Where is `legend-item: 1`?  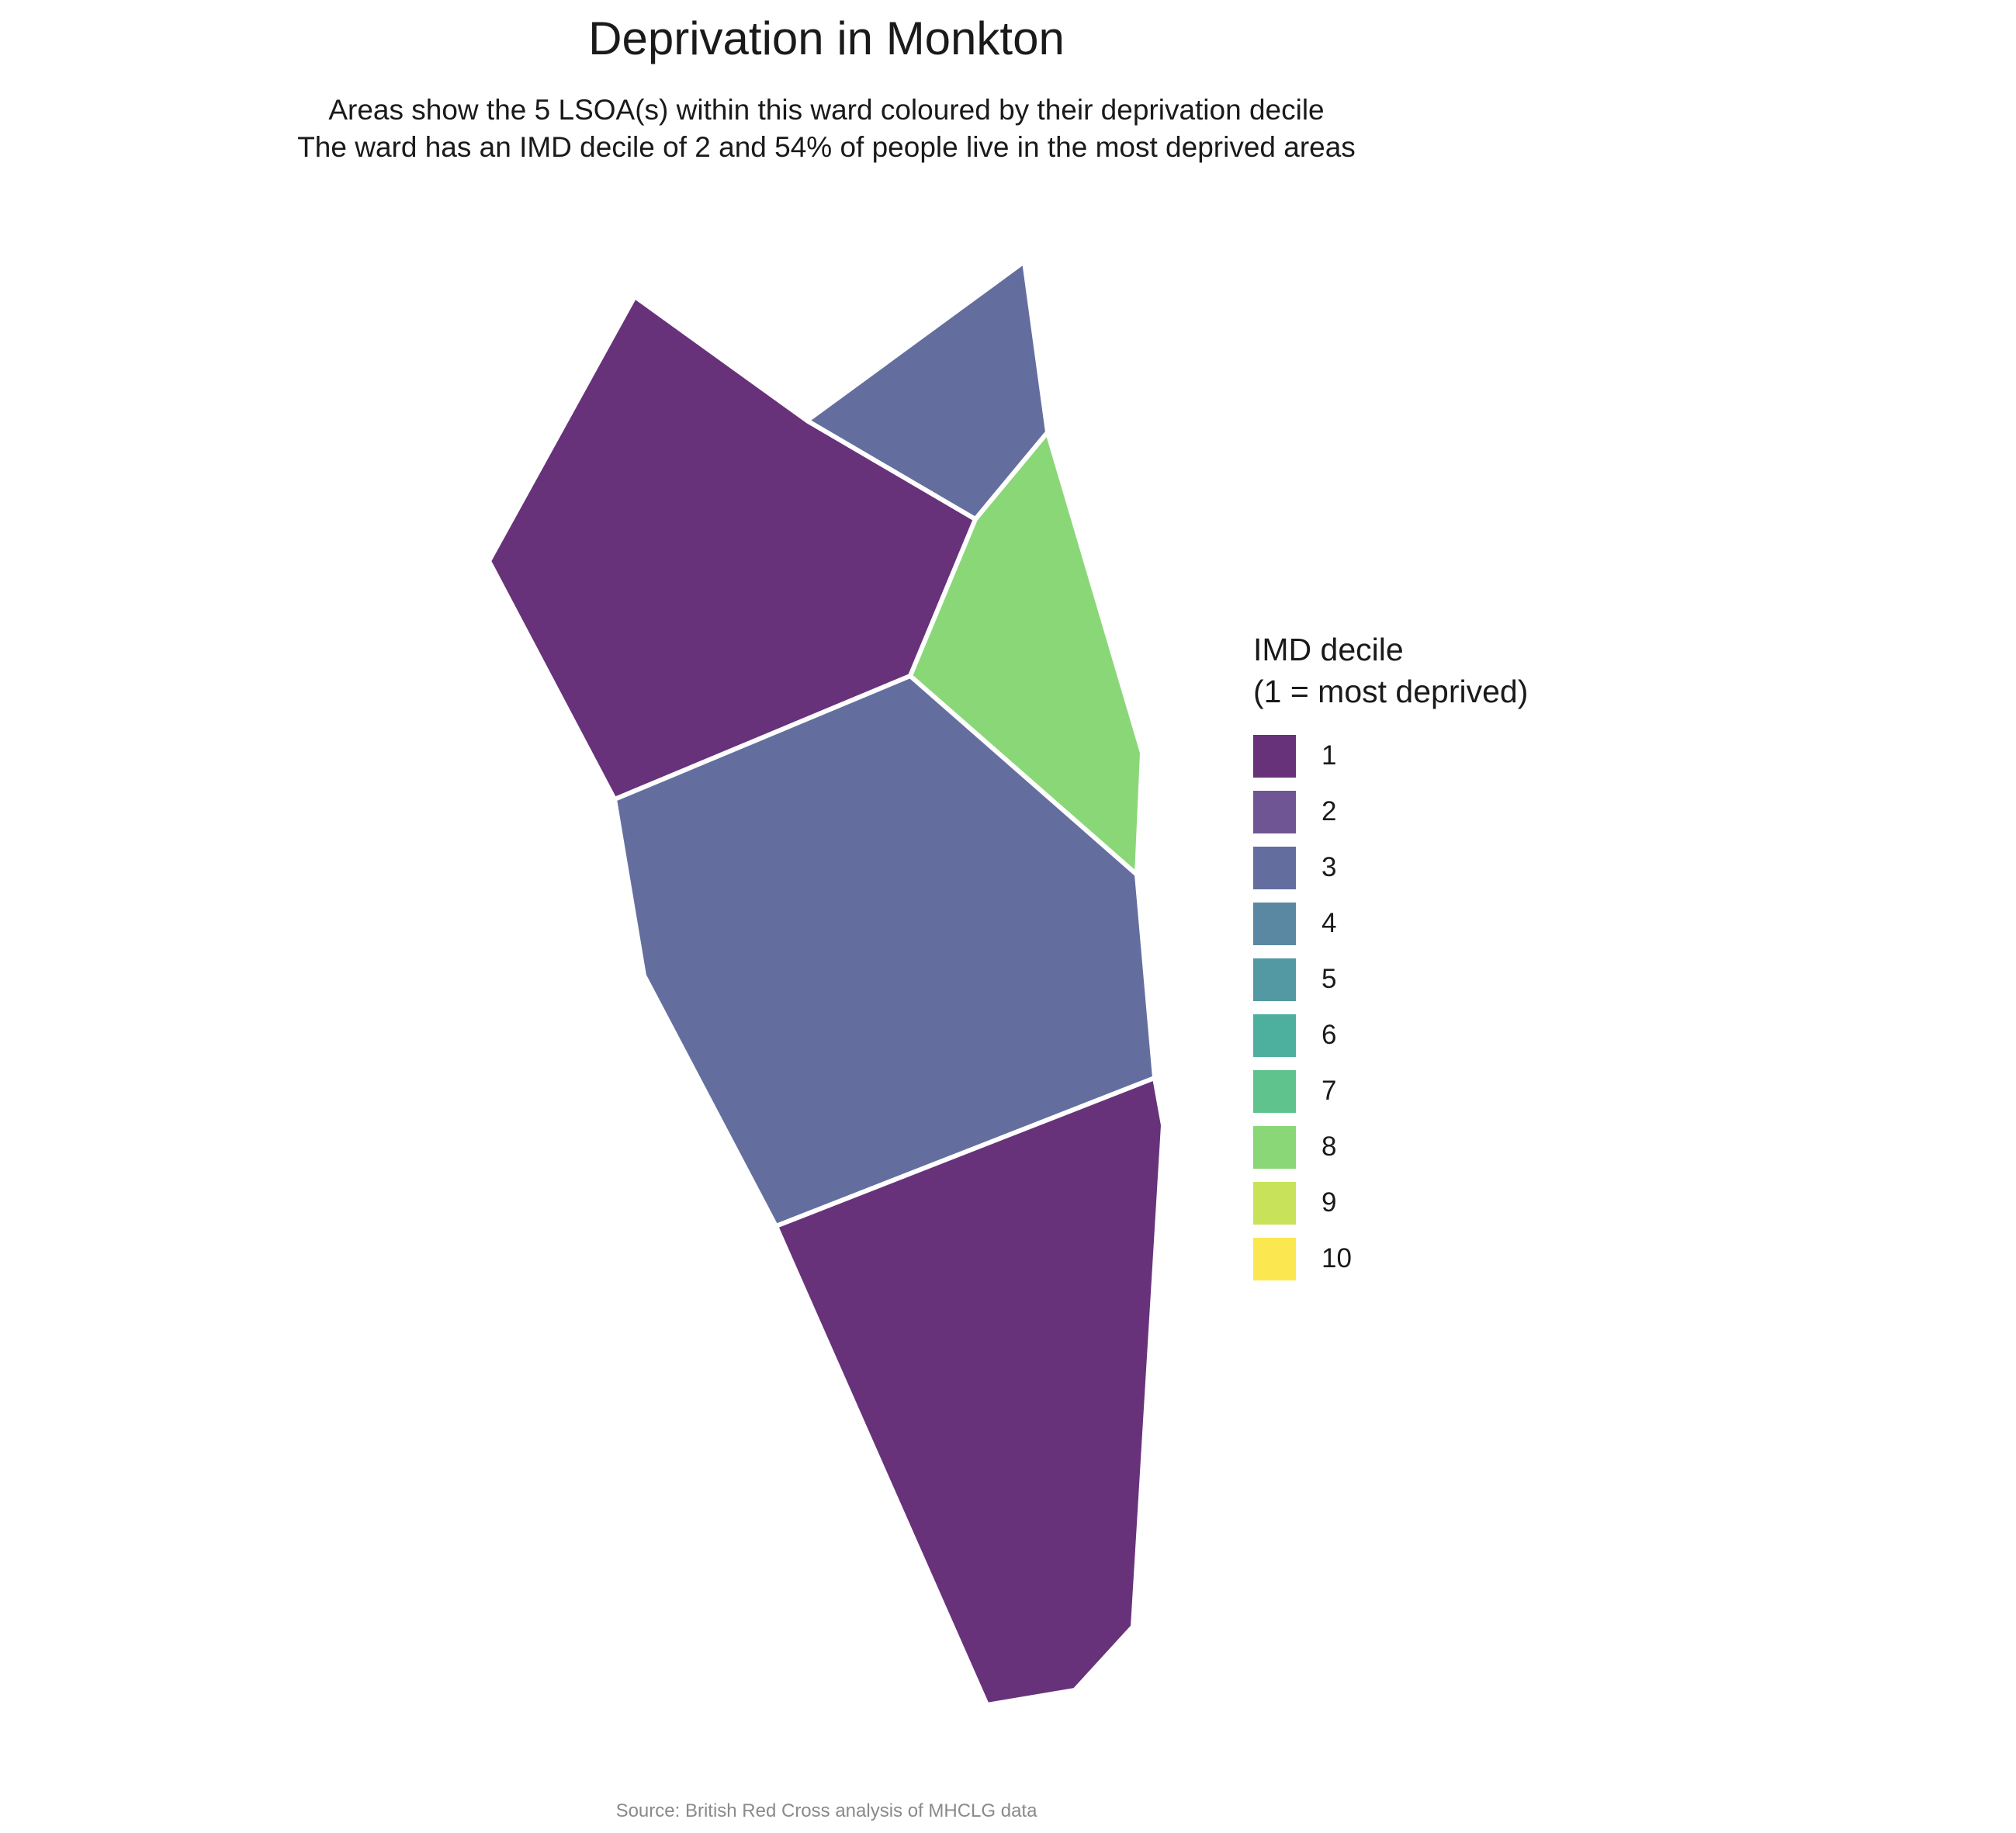
legend-item: 1 is located at coordinates (1391, 756).